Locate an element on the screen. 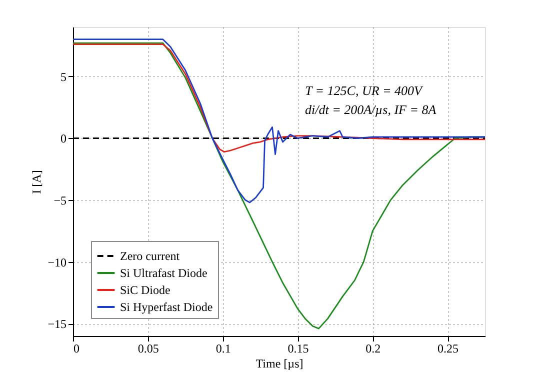 The height and width of the screenshot is (381, 546). y-tick-label: 5 is located at coordinates (63, 77).